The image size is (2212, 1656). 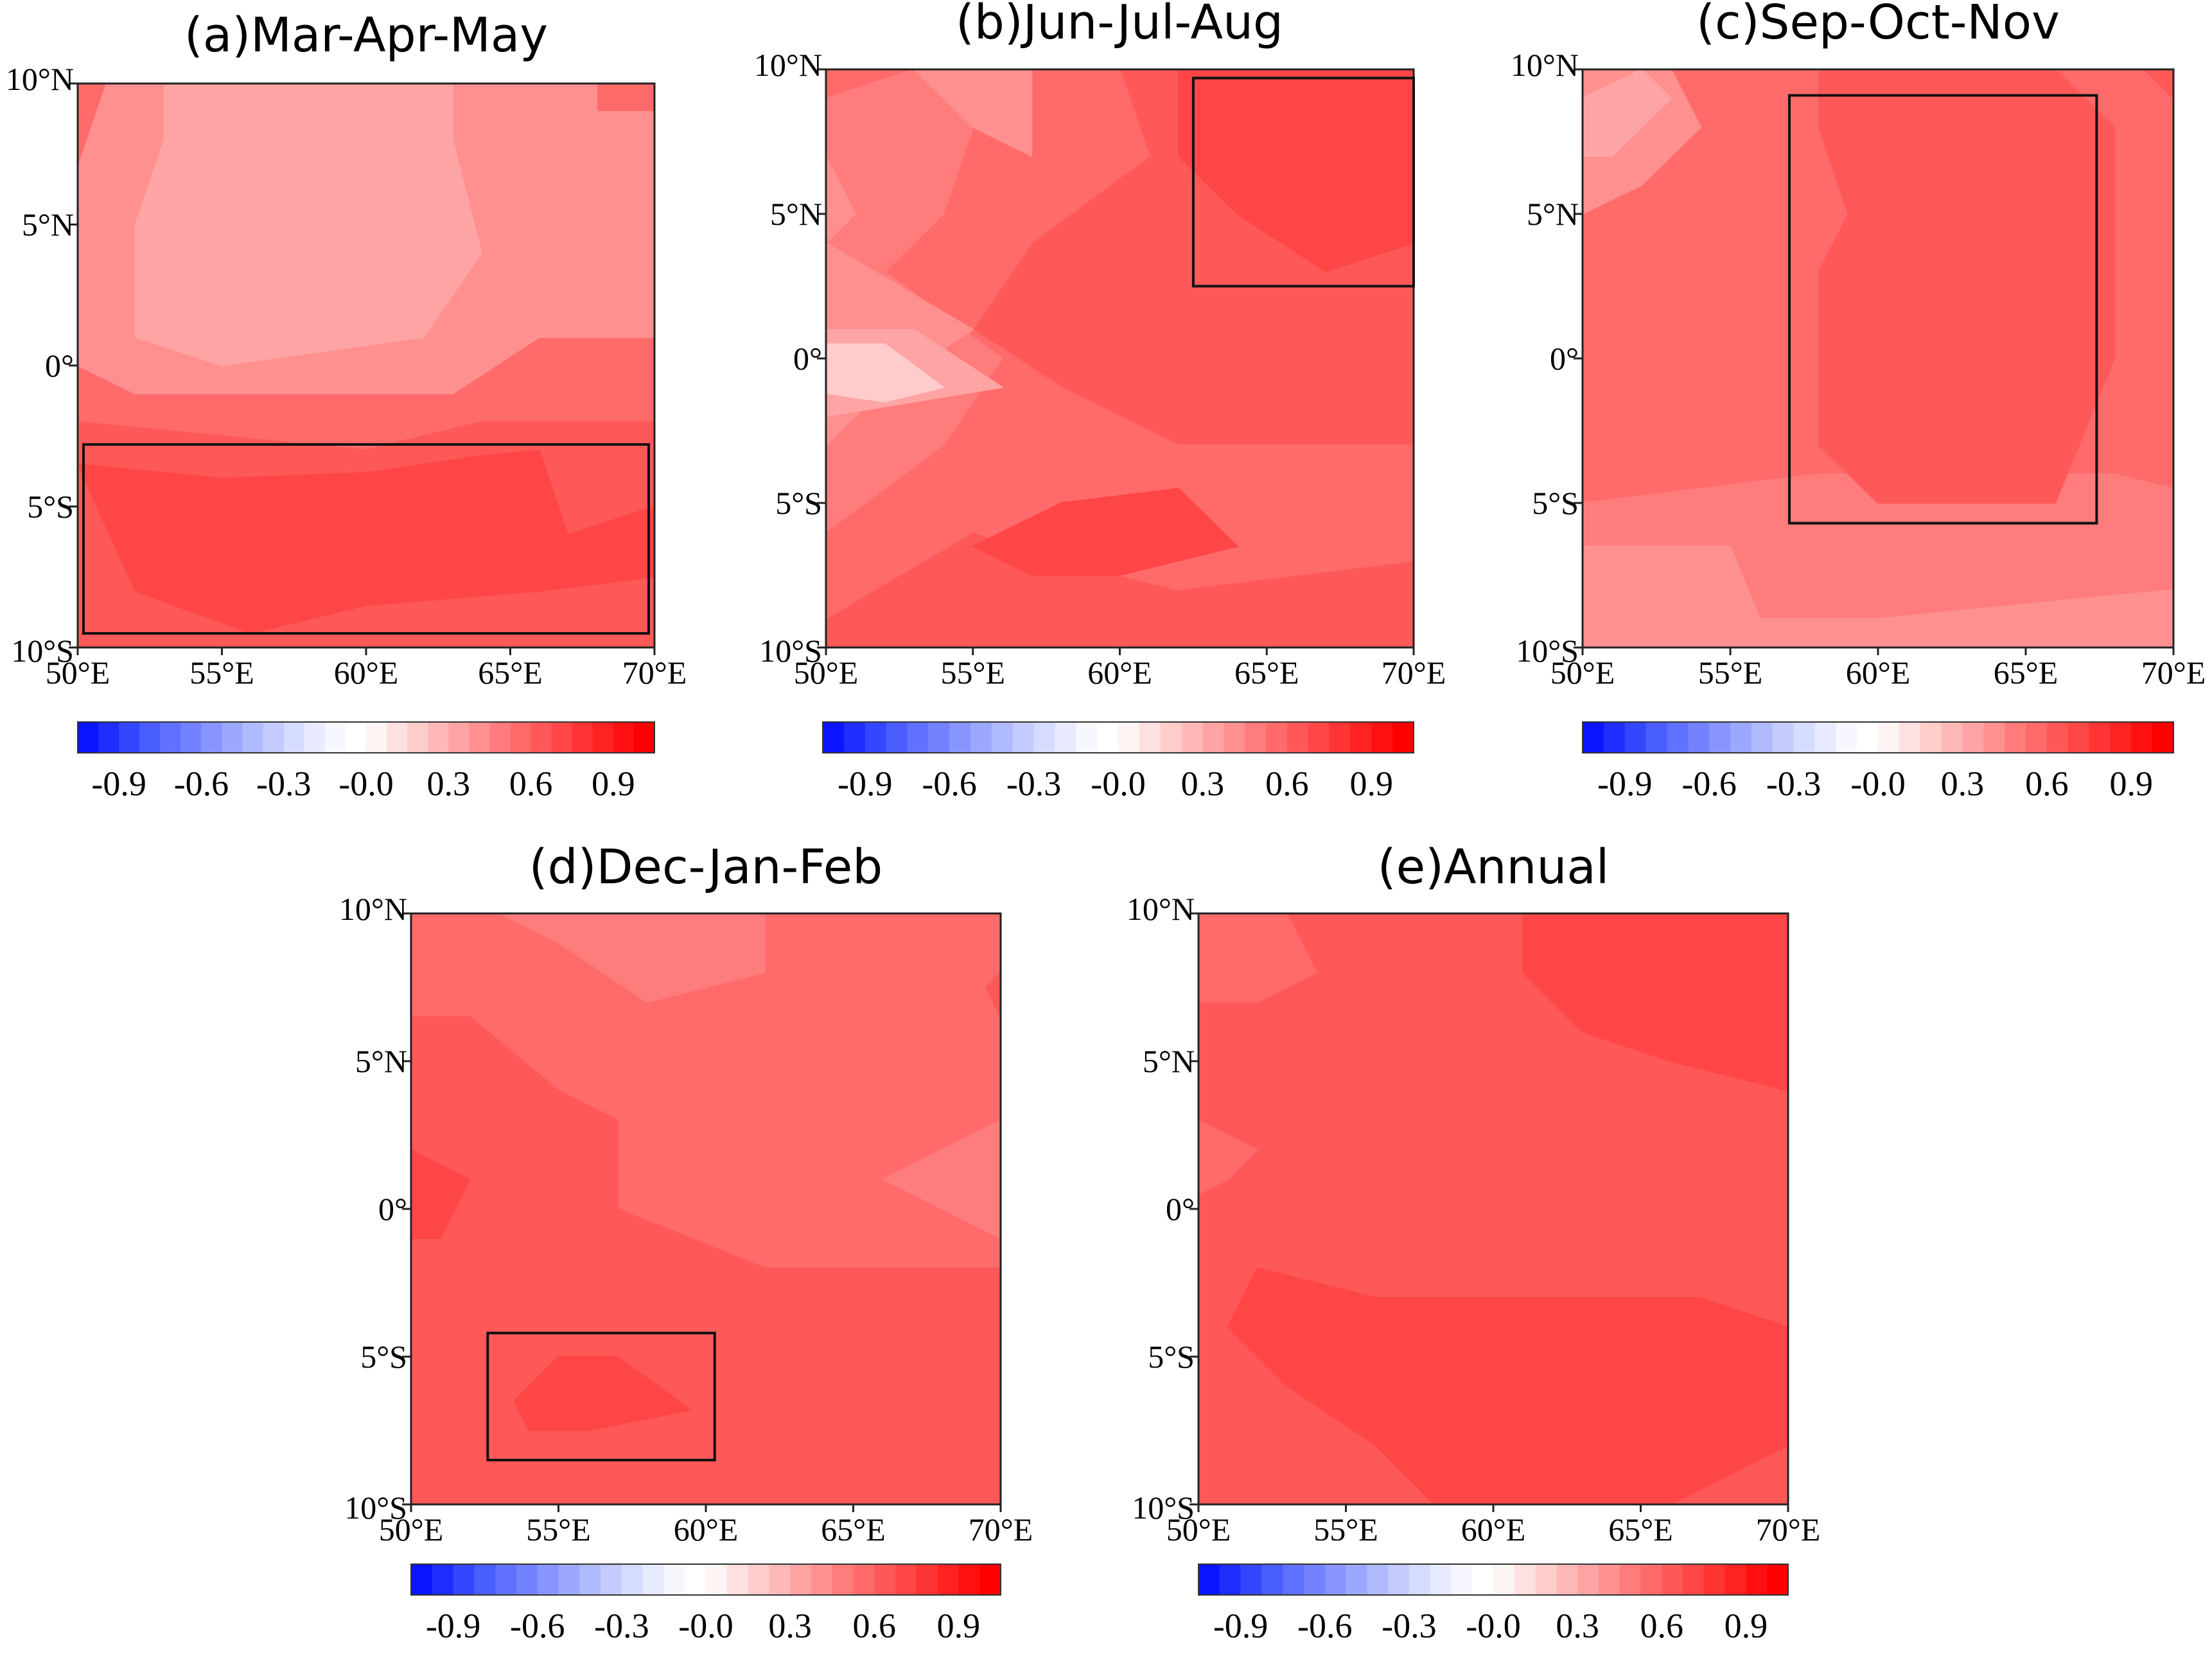 I want to click on colorbar-tick-label: -0.3, so click(x=1794, y=784).